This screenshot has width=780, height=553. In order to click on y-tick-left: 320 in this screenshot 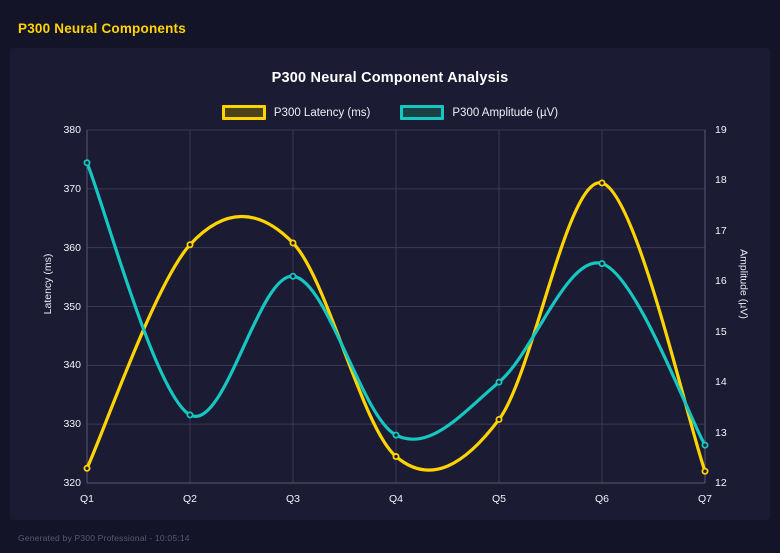, I will do `click(72, 483)`.